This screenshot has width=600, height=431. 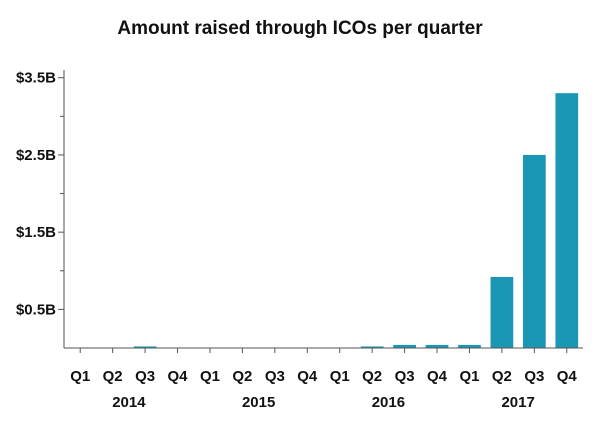 What do you see at coordinates (40, 209) in the screenshot?
I see `y-axis: $0.5B $1.5B $2.5B $3.5B` at bounding box center [40, 209].